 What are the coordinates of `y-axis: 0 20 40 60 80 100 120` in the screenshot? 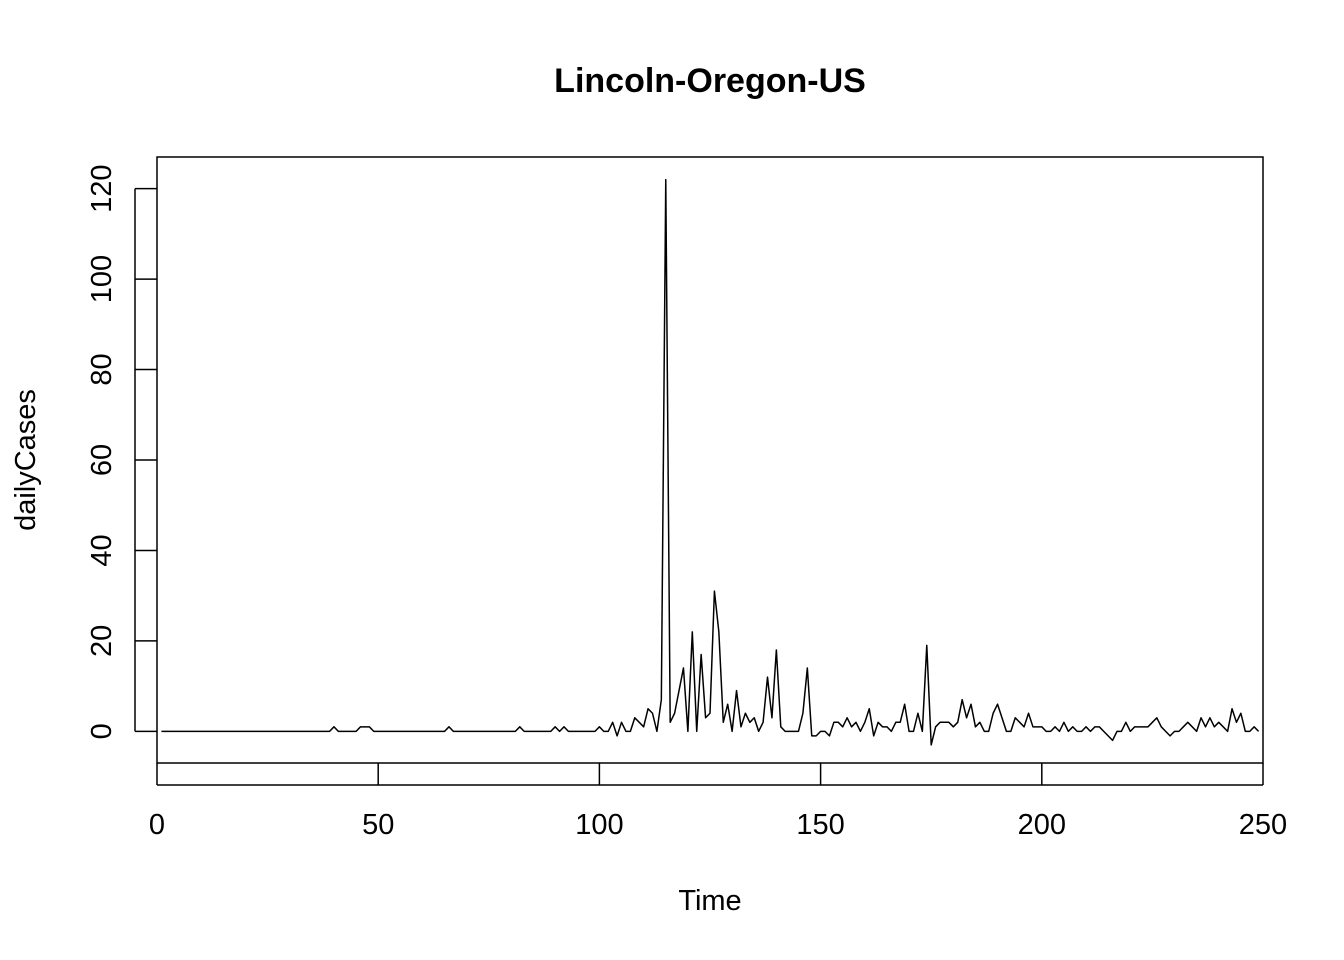 It's located at (121, 451).